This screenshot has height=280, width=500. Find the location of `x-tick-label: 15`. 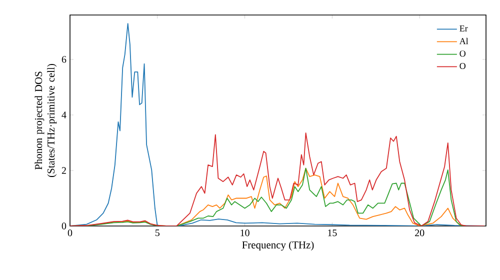

x-tick-label: 15 is located at coordinates (332, 233).